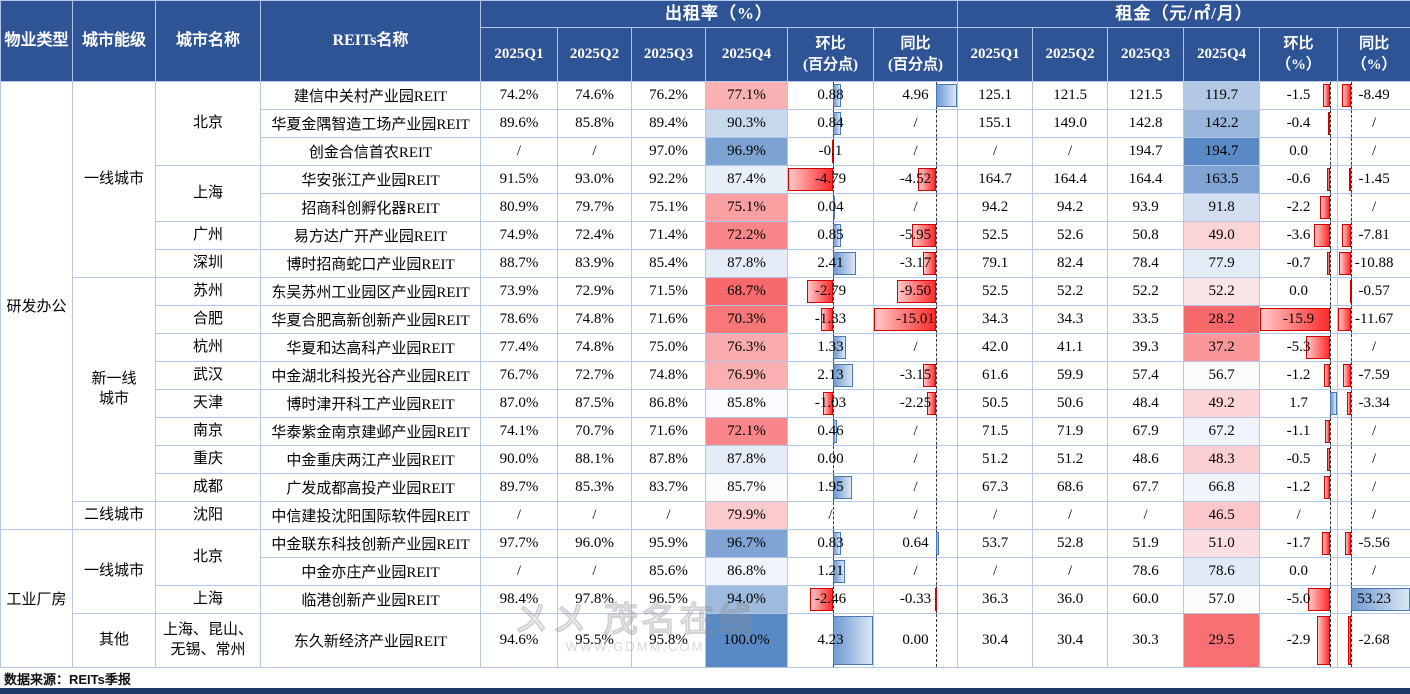 The image size is (1410, 694). What do you see at coordinates (830, 319) in the screenshot?
I see `occupancy-qoq-value: -1.33` at bounding box center [830, 319].